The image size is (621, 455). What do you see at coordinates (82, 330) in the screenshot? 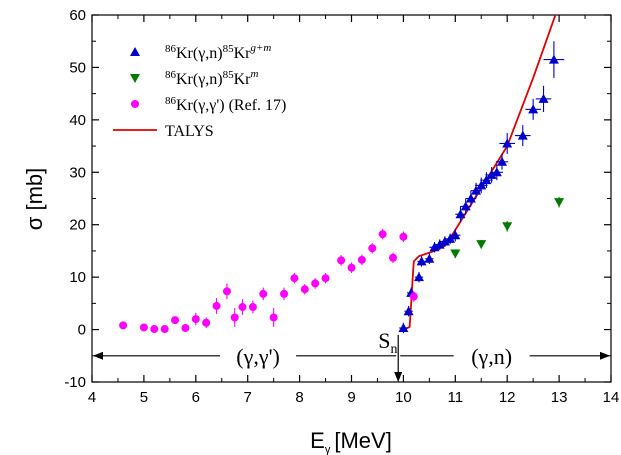
I see `y-tick-label: 0` at bounding box center [82, 330].